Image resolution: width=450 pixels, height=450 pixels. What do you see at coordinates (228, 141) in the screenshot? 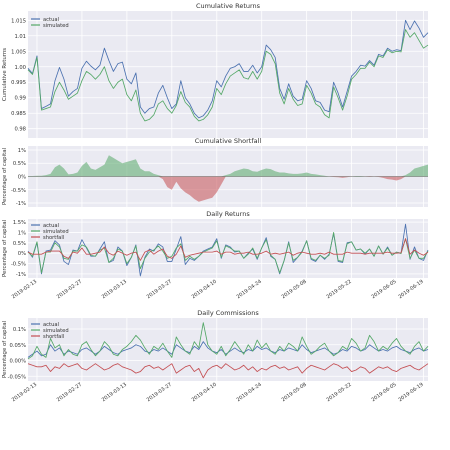
I see `chart-title: Cumulative Shortfall` at bounding box center [228, 141].